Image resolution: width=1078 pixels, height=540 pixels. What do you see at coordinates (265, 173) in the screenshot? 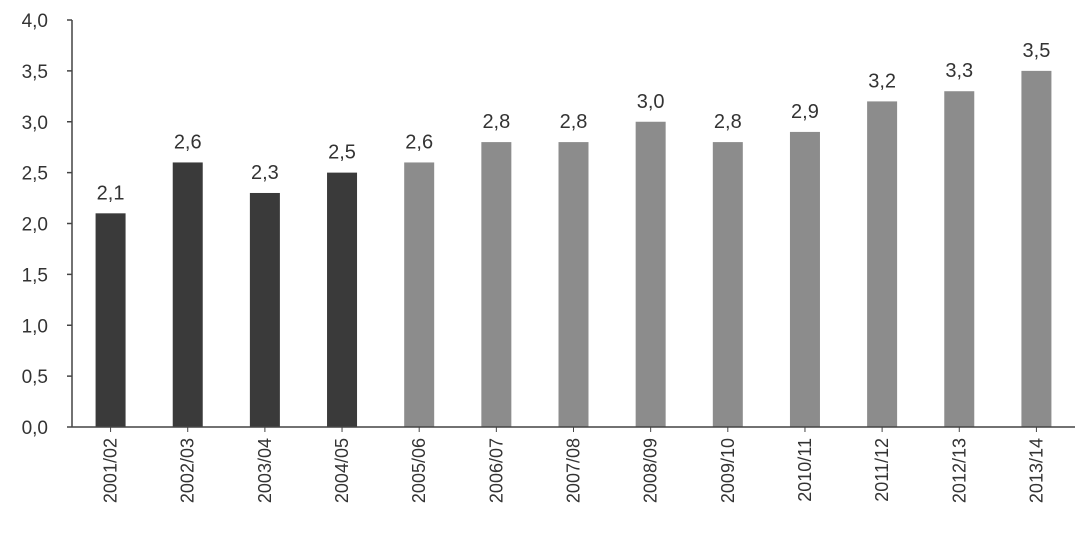
I see `data-label: 2,3` at bounding box center [265, 173].